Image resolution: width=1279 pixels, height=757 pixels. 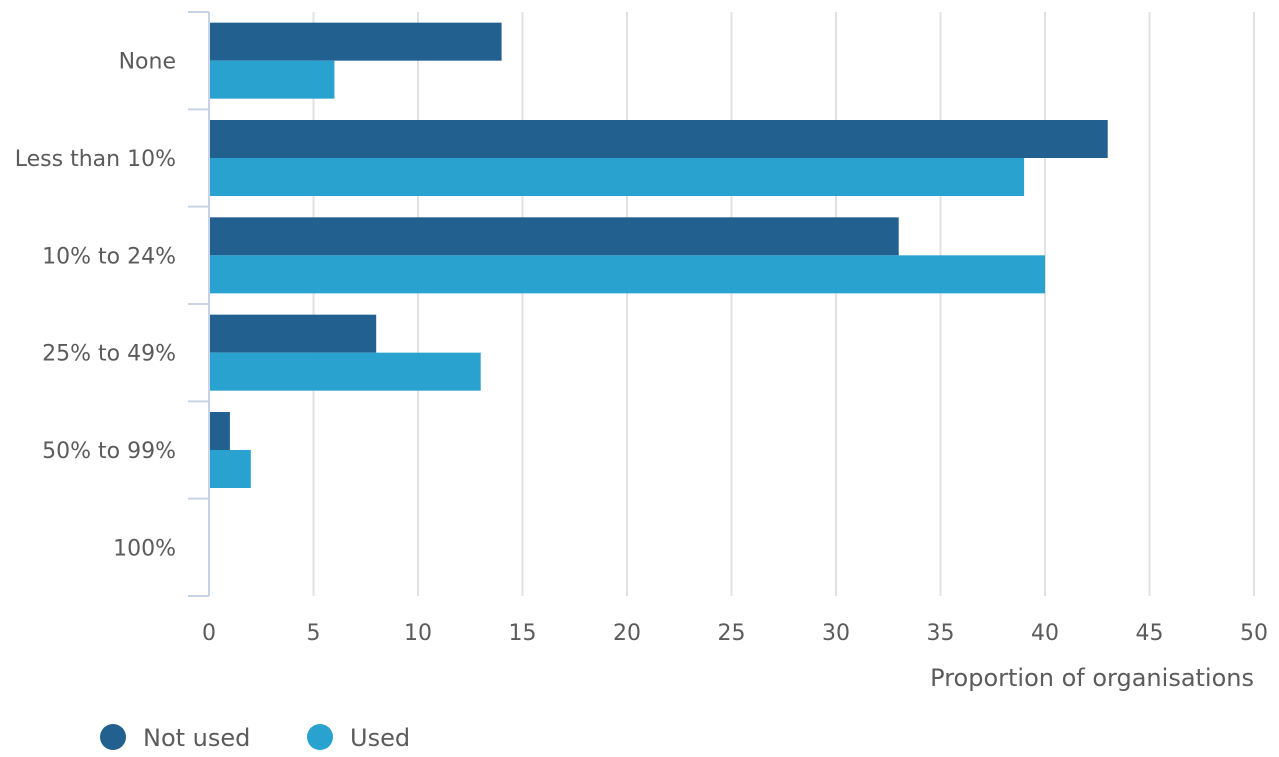 What do you see at coordinates (836, 633) in the screenshot?
I see `x-tick-label: 30` at bounding box center [836, 633].